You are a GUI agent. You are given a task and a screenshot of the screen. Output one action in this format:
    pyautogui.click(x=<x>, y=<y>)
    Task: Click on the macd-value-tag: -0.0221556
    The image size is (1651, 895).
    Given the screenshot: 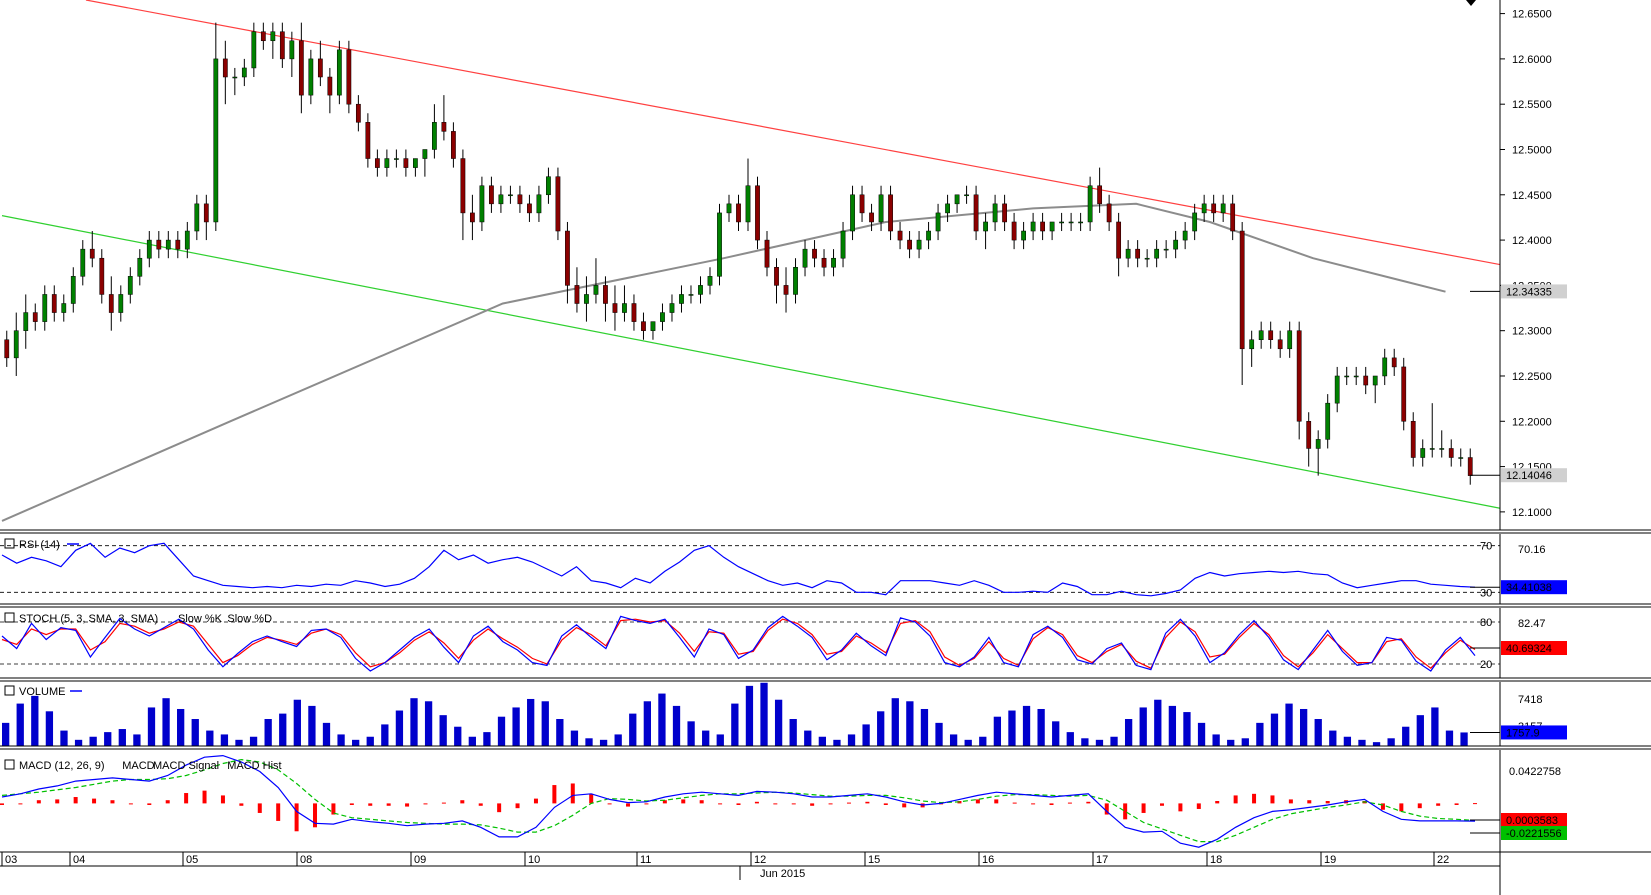 What is the action you would take?
    pyautogui.click(x=1534, y=834)
    